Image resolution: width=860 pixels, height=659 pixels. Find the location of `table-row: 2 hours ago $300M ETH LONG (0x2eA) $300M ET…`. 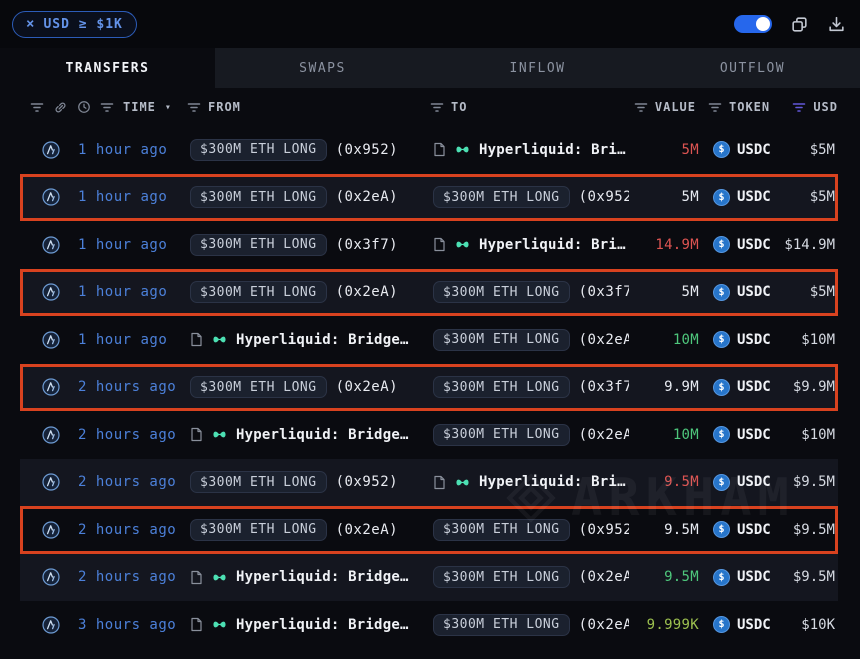

table-row: 2 hours ago $300M ETH LONG (0x2eA) $300M ET… is located at coordinates (429, 530).